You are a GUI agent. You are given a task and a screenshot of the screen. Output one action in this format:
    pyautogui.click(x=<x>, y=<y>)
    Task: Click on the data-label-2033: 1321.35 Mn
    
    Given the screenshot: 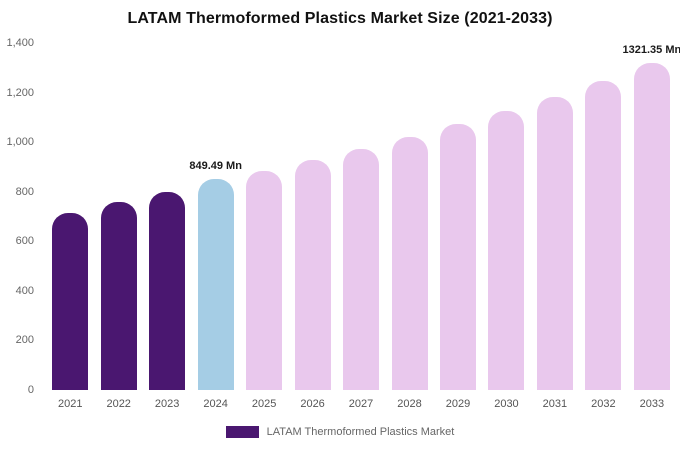 What is the action you would take?
    pyautogui.click(x=651, y=49)
    